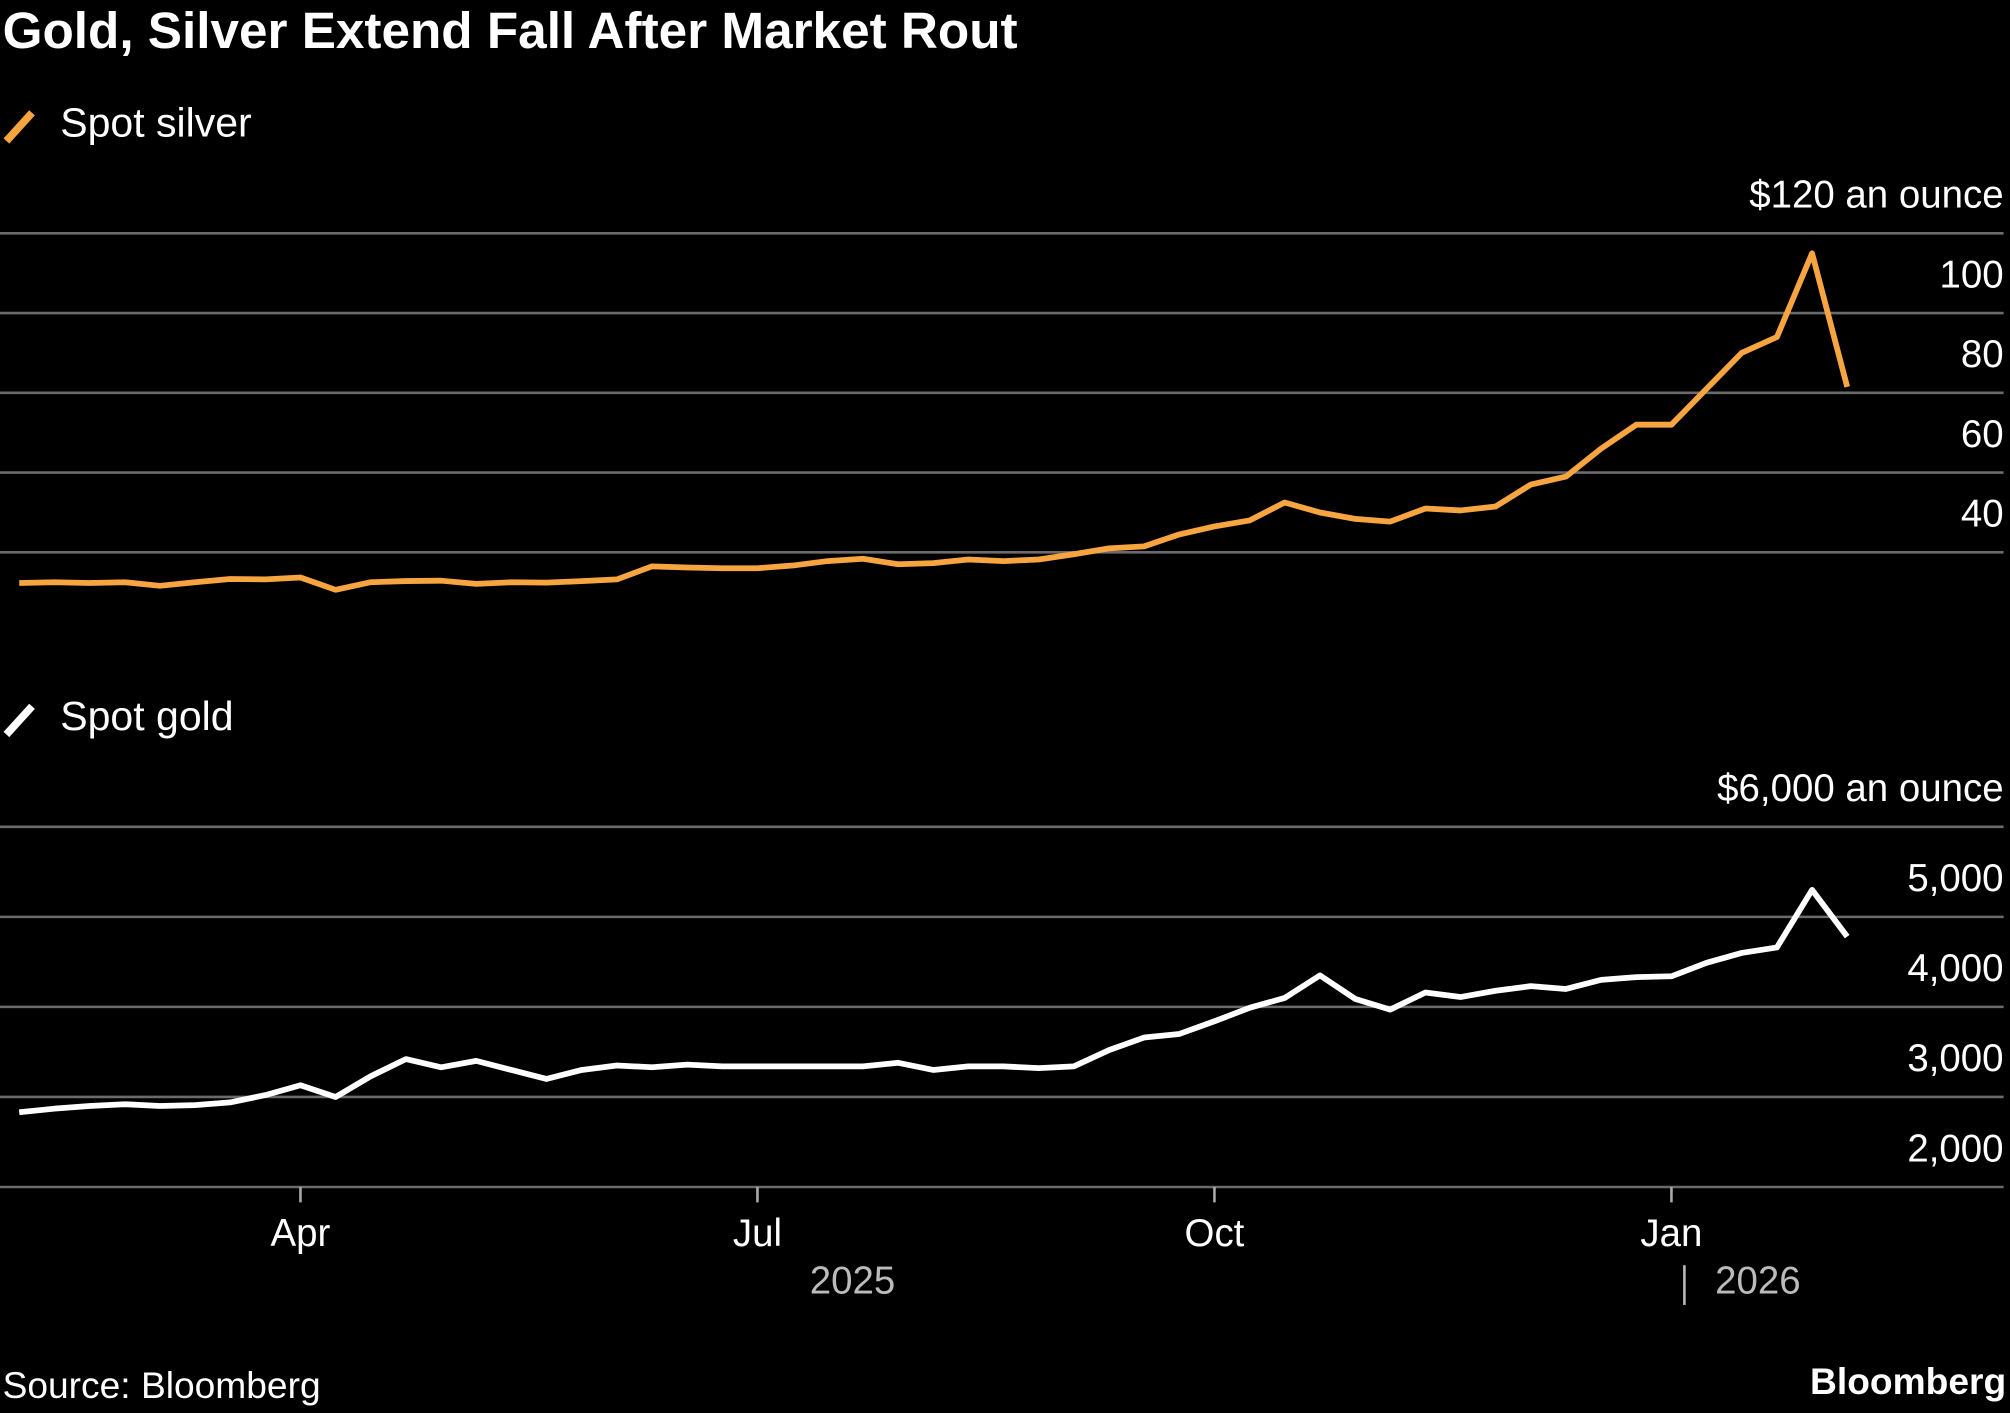 This screenshot has height=1413, width=2010. I want to click on x-tick-label: Apr, so click(301, 1233).